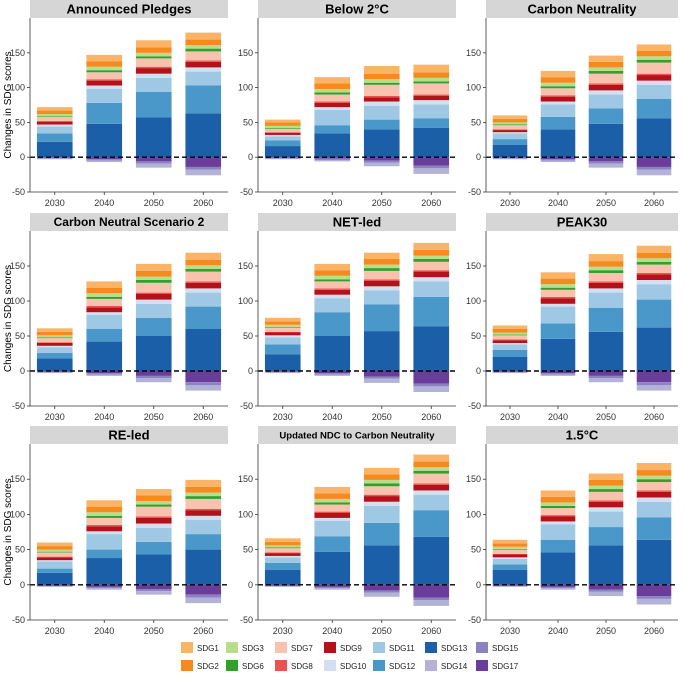 The width and height of the screenshot is (685, 685). Describe the element at coordinates (232, 665) in the screenshot. I see `legend-swatch-sdg6` at that location.